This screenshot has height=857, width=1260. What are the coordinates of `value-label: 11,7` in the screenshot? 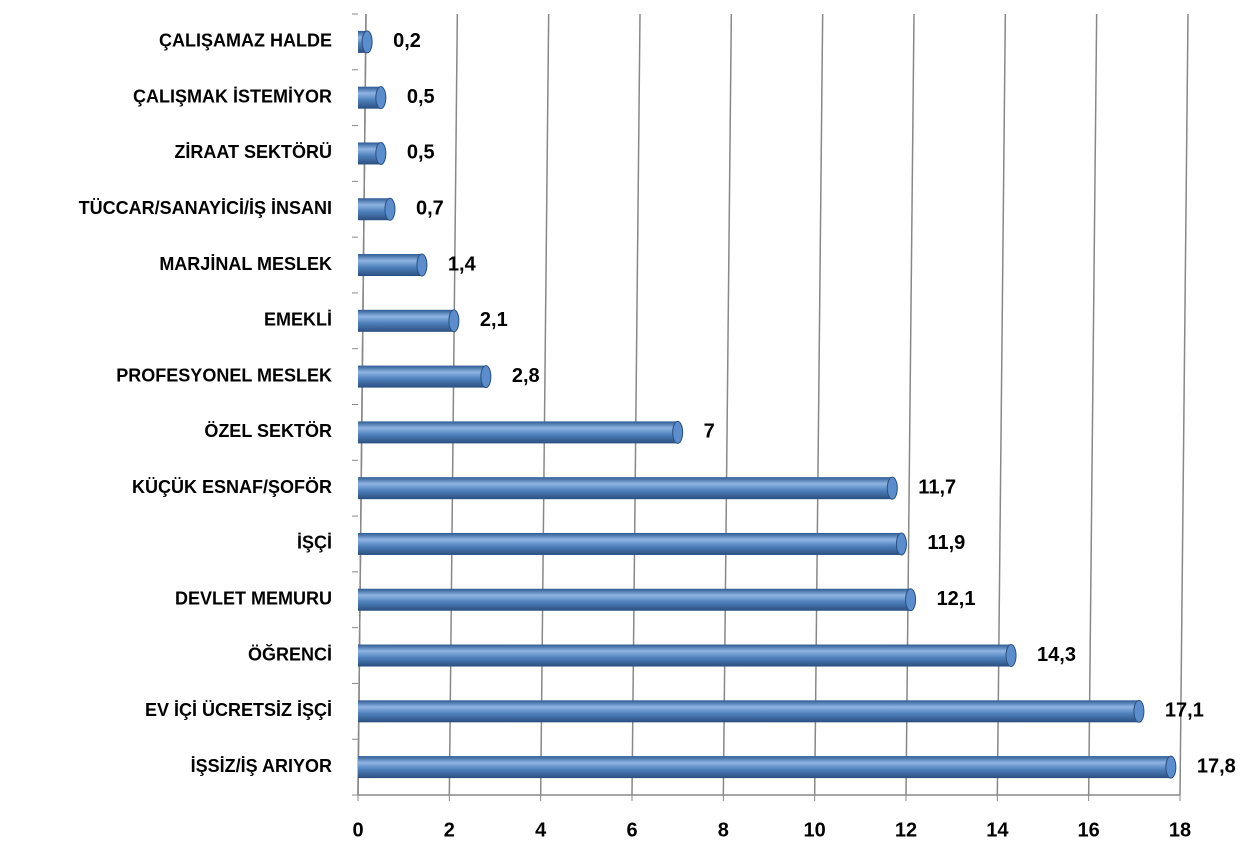 It's located at (937, 487).